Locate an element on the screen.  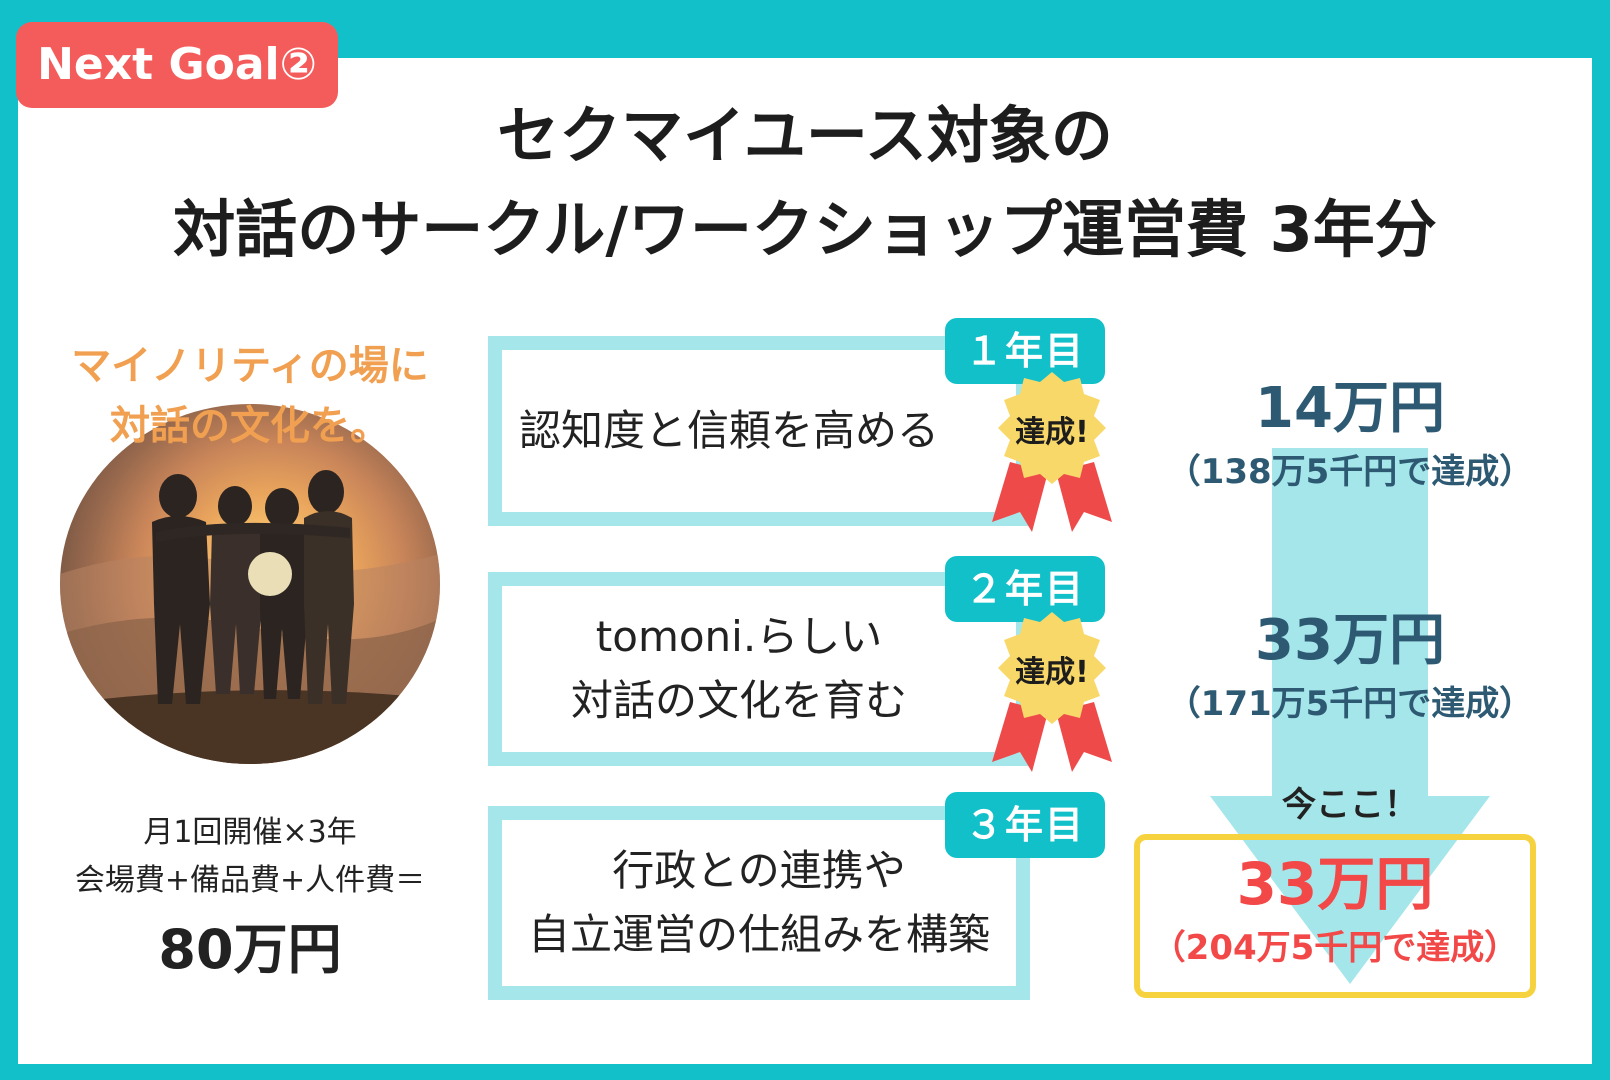
goal-text: 行政との連携や is located at coordinates (759, 870).